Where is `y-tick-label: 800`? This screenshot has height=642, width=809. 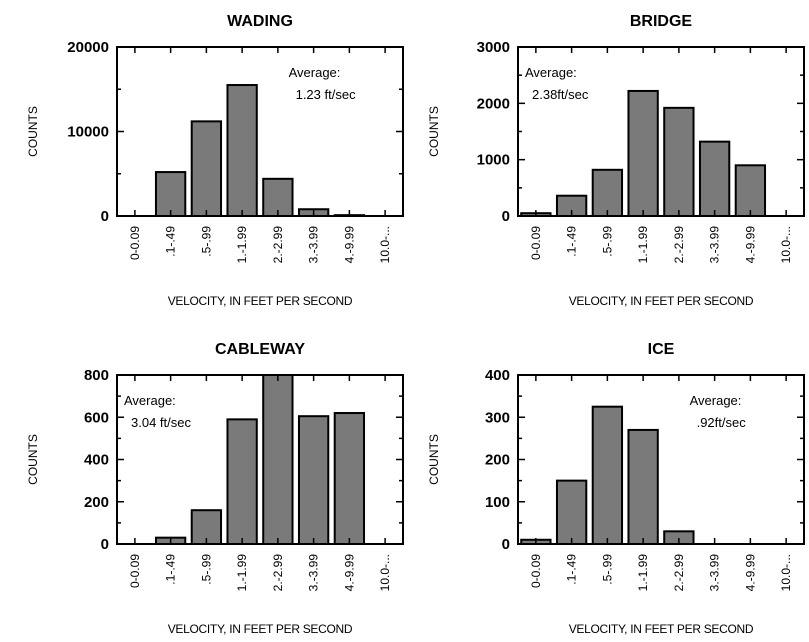 y-tick-label: 800 is located at coordinates (96, 375).